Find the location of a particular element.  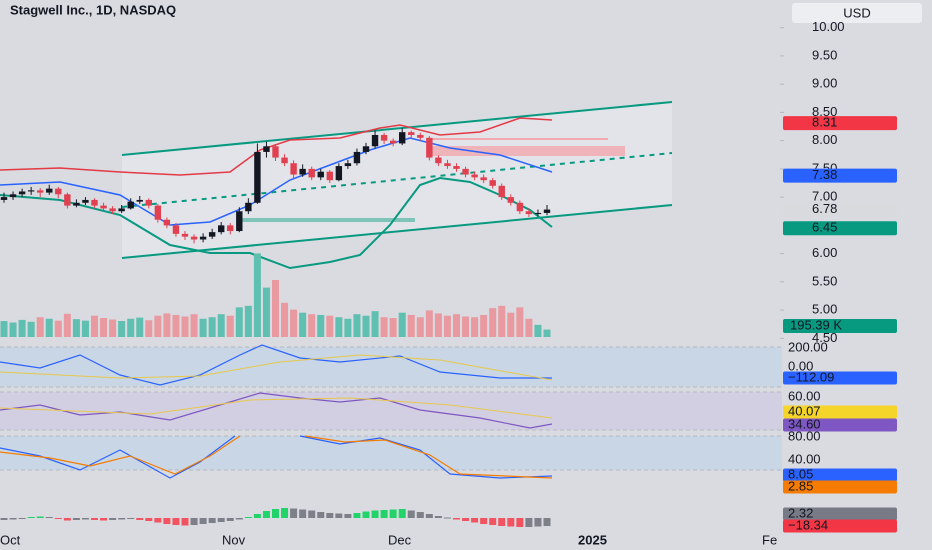

lower-band is located at coordinates (276, 223).